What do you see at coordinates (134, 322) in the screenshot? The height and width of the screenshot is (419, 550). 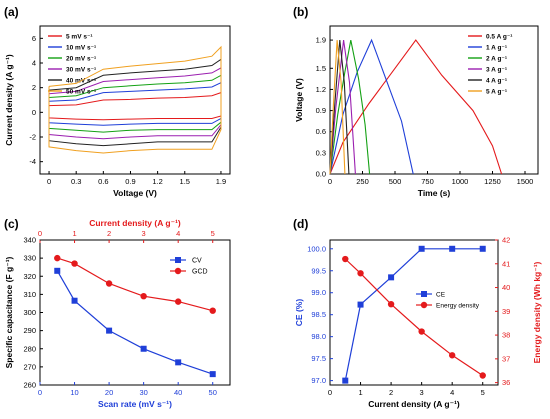 I see `series-line-cv` at bounding box center [134, 322].